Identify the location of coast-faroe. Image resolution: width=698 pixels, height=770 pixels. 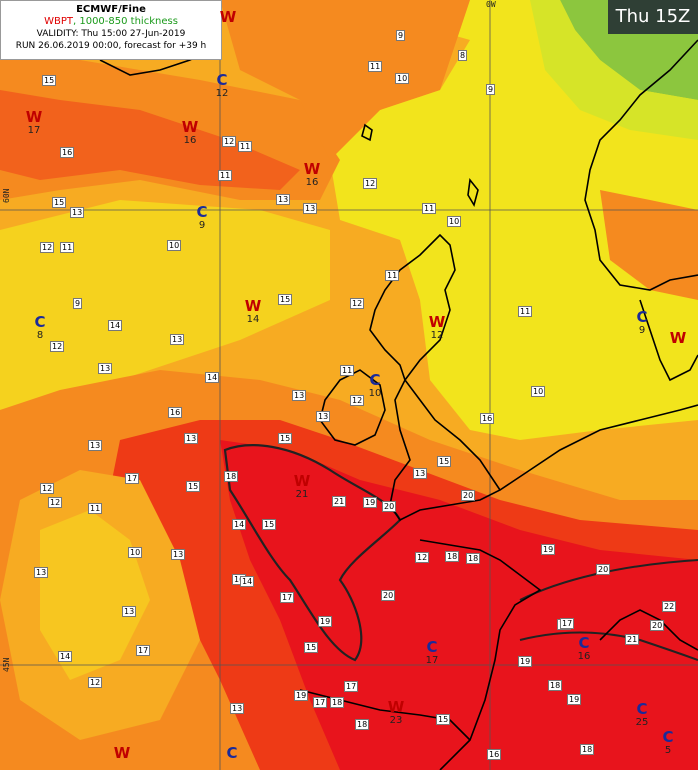
(367, 132).